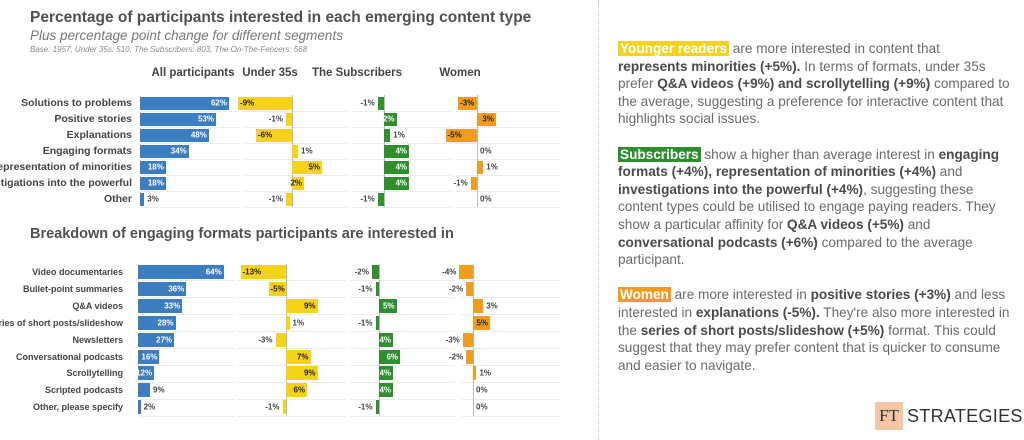 This screenshot has height=440, width=1024. I want to click on value-label-under35: -13%, so click(252, 272).